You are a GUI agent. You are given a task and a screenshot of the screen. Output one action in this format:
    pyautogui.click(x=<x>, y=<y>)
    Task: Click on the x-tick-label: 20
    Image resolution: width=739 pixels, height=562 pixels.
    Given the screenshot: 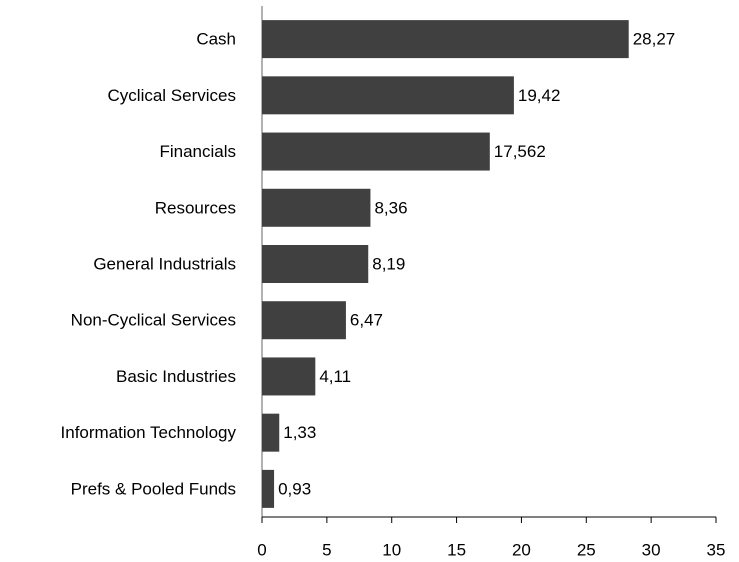 What is the action you would take?
    pyautogui.click(x=521, y=549)
    